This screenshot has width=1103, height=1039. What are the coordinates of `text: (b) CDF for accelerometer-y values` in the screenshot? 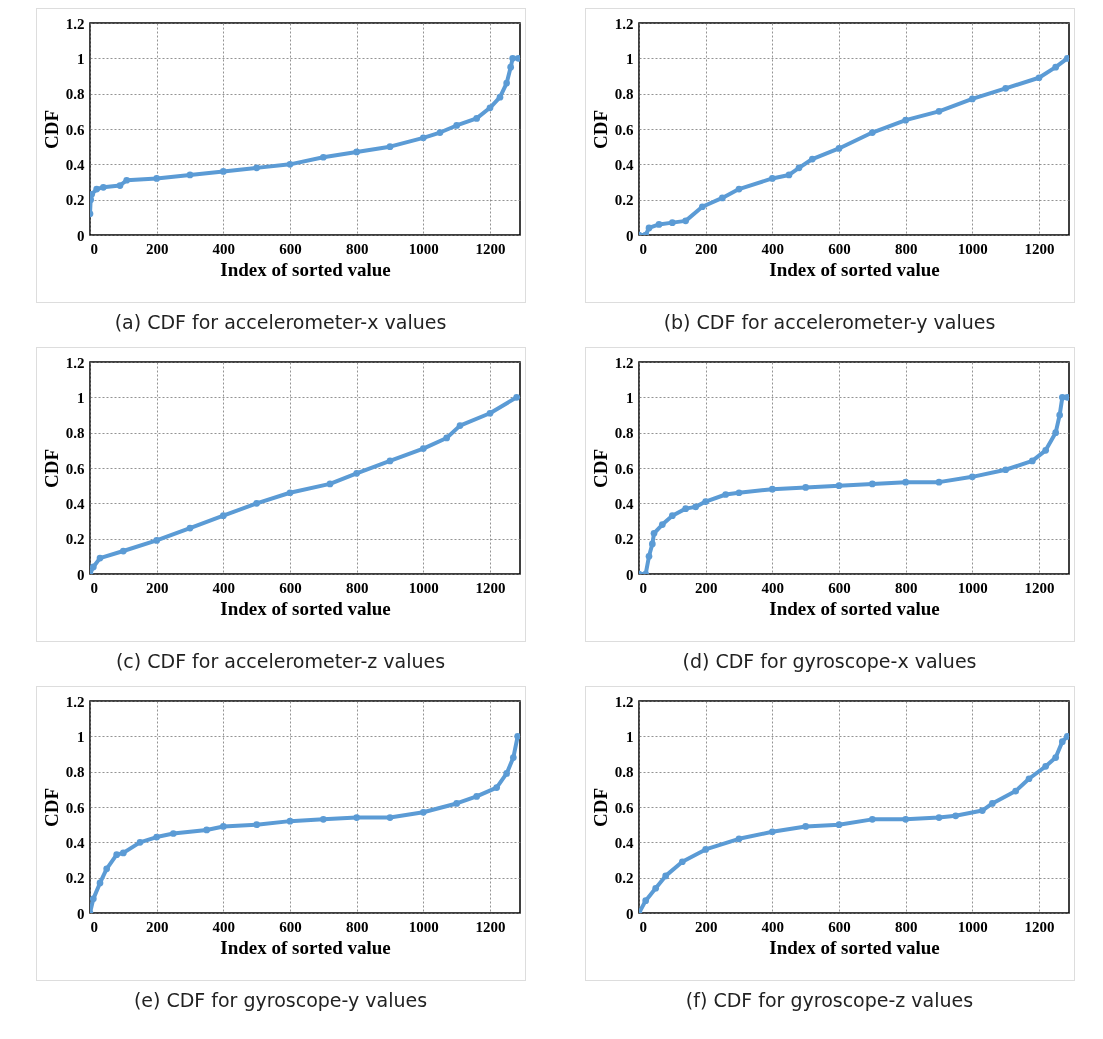 It's located at (829, 322).